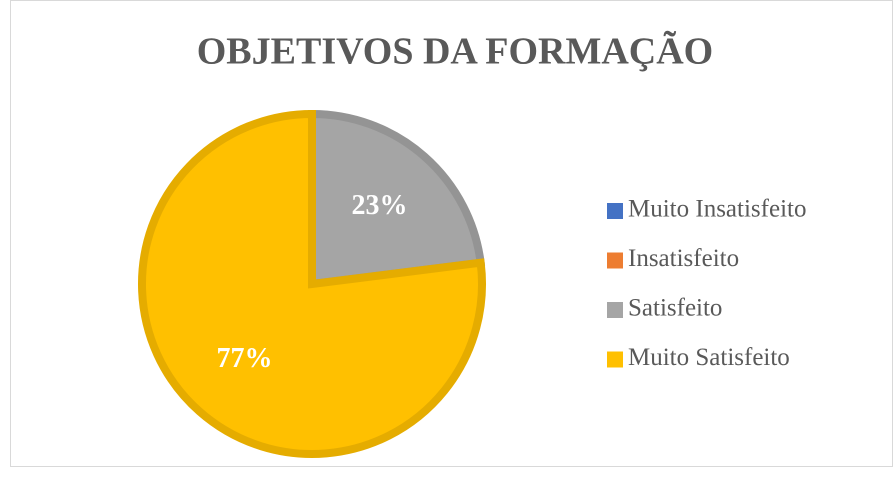 The width and height of the screenshot is (894, 482). Describe the element at coordinates (683, 258) in the screenshot. I see `legend-label: Insatisfeito` at that location.